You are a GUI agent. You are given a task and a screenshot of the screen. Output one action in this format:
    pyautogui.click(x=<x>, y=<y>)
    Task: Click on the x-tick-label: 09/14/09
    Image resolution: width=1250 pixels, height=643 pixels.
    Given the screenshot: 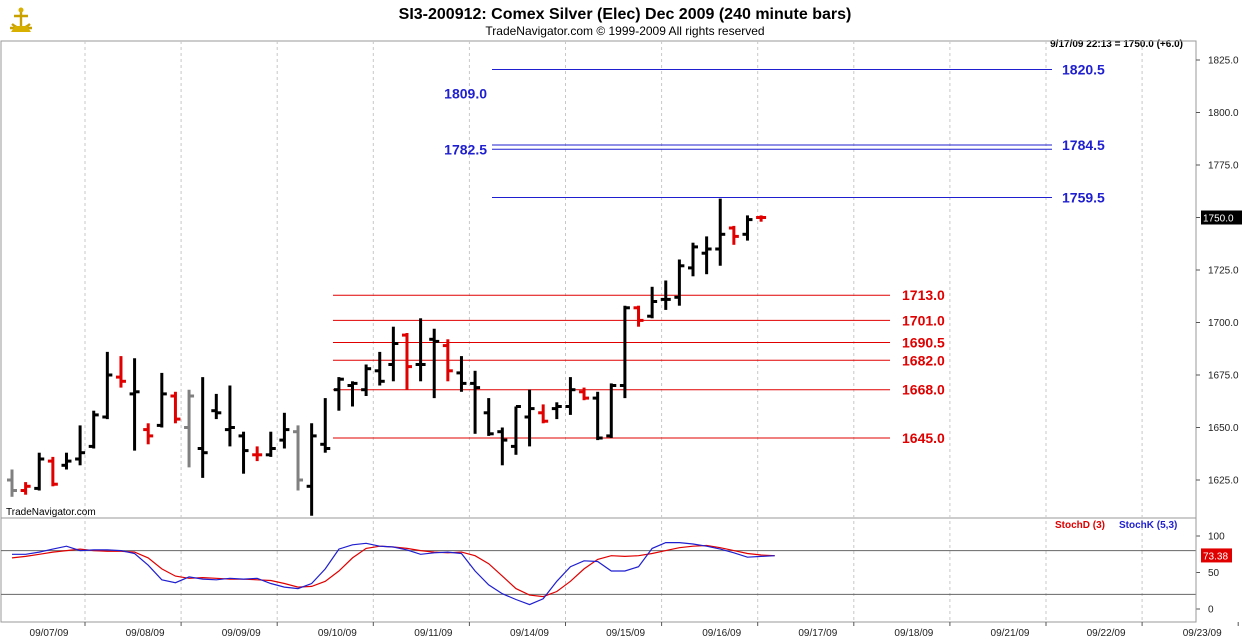 What is the action you would take?
    pyautogui.click(x=529, y=633)
    